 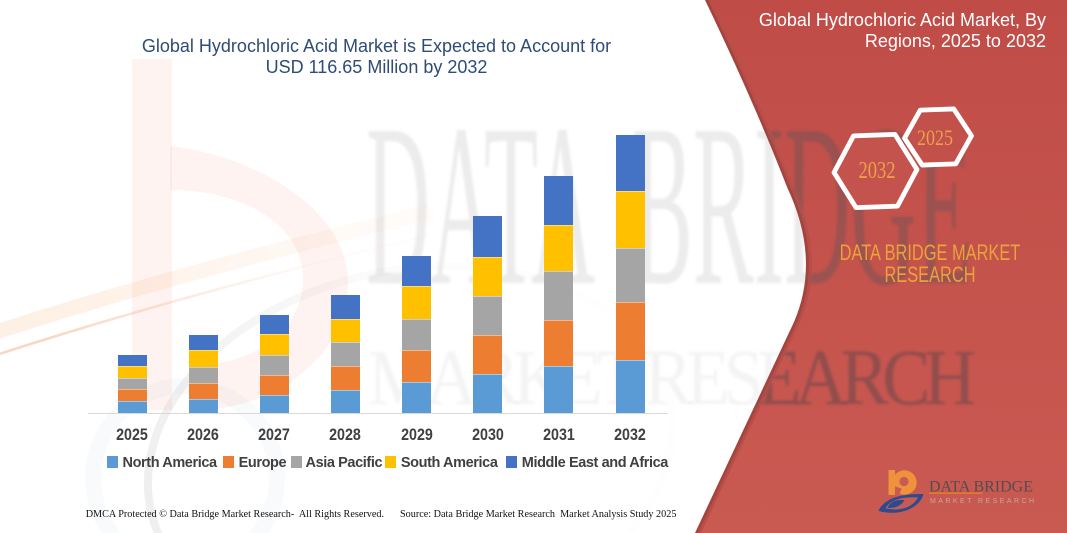 I want to click on svg-text: 2032, so click(x=877, y=171).